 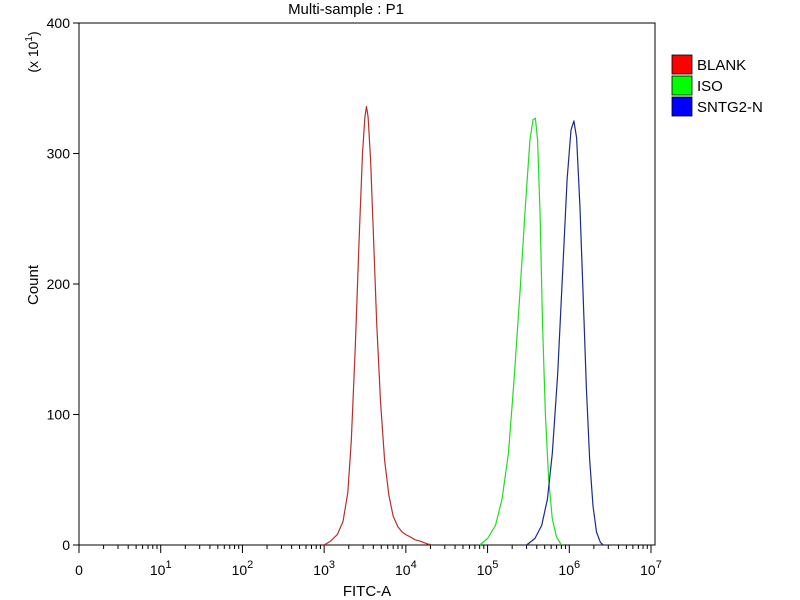 I want to click on svg-text: (x 101), so click(x=32, y=51).